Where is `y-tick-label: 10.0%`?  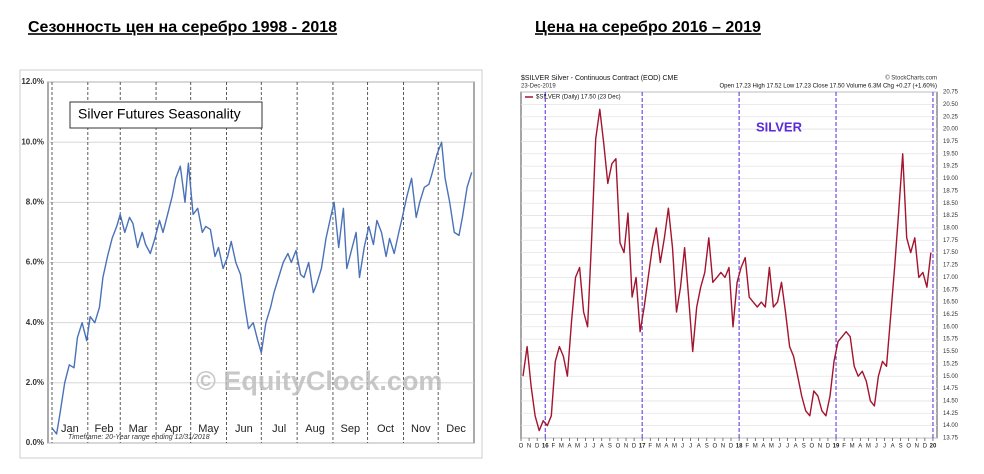 y-tick-label: 10.0% is located at coordinates (32, 141).